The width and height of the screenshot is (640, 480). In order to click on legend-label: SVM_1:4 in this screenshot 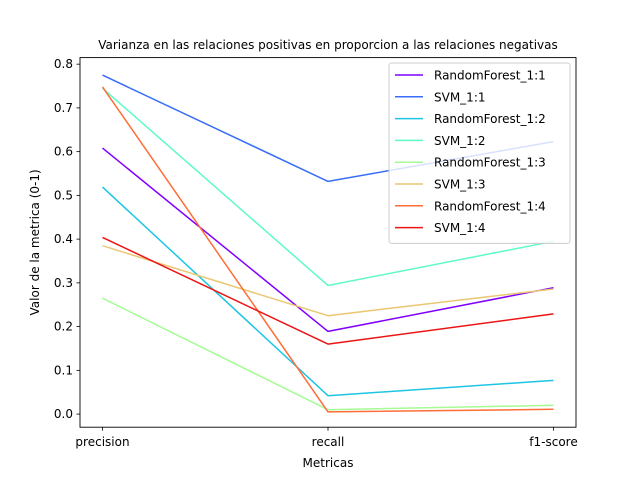, I will do `click(460, 228)`.